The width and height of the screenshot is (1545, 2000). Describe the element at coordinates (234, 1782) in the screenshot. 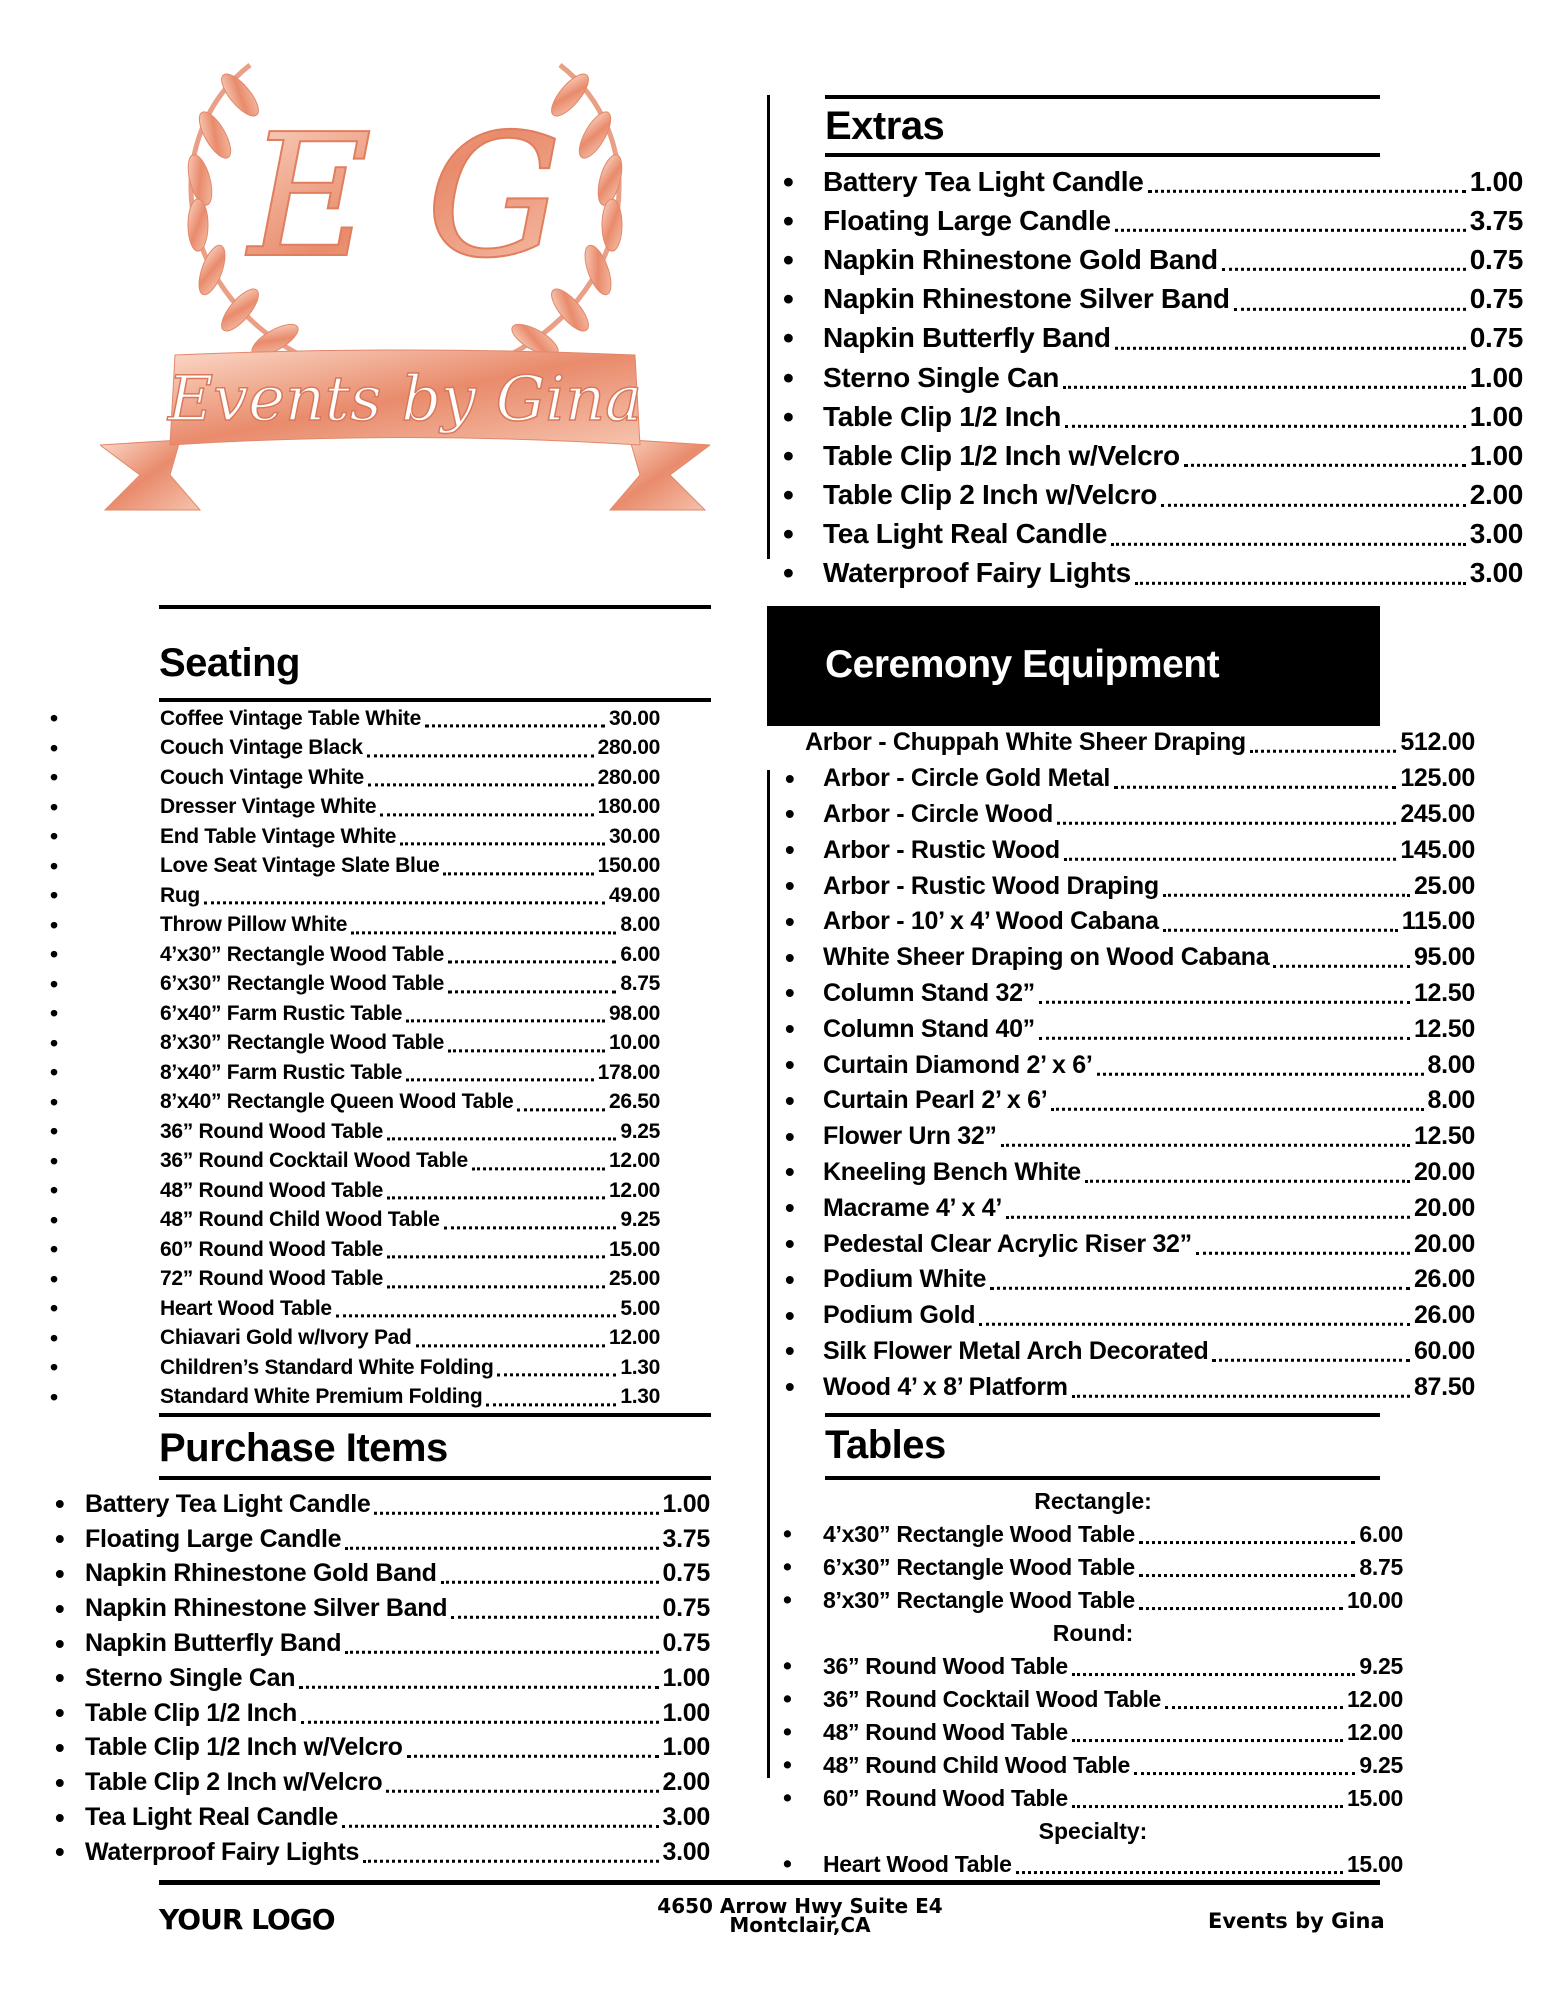

I see `item-name: Table Clip 2 Inch w/Velcro` at that location.